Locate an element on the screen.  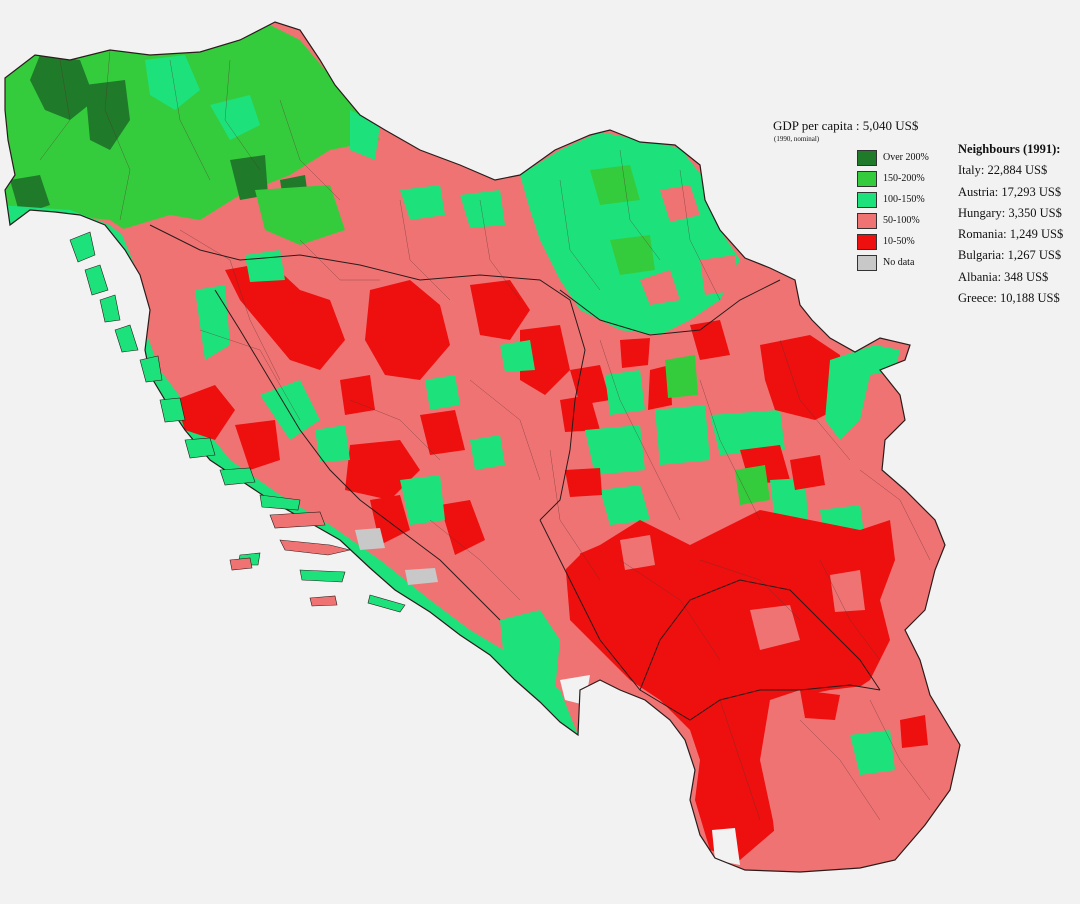
legend-row: Over 200% is located at coordinates (910, 157).